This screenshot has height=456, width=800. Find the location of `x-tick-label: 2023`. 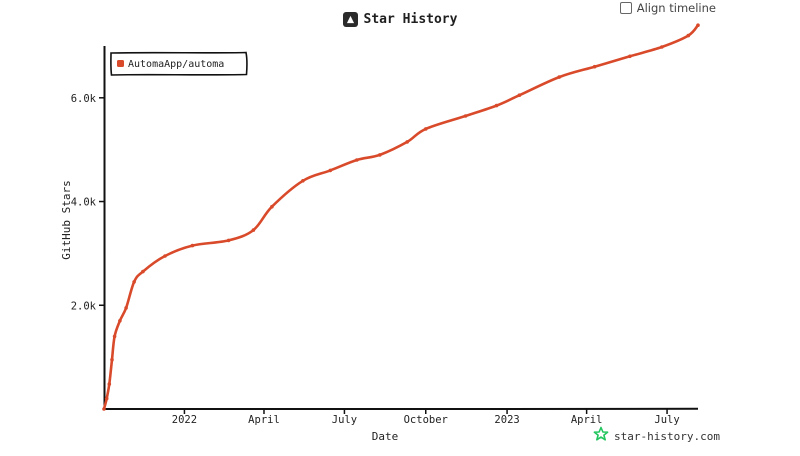

x-tick-label: 2023 is located at coordinates (506, 420).